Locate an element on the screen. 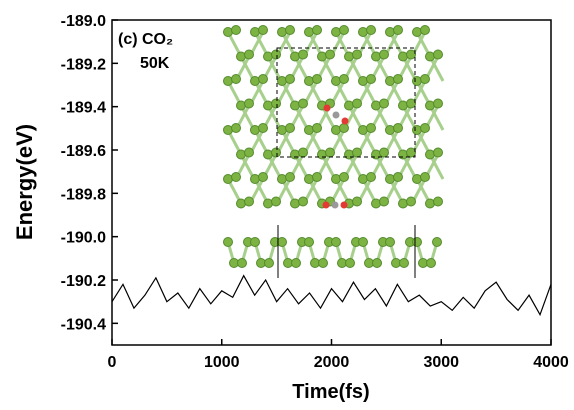  y-tick-label: -189.4 is located at coordinates (83, 108).